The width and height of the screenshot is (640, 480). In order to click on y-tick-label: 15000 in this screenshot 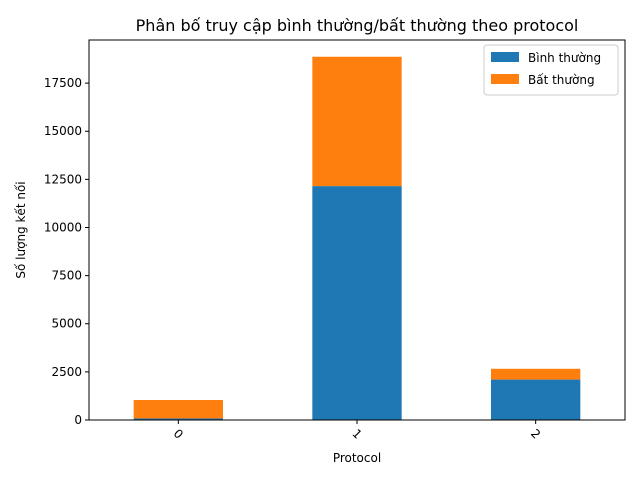, I will do `click(63, 131)`.